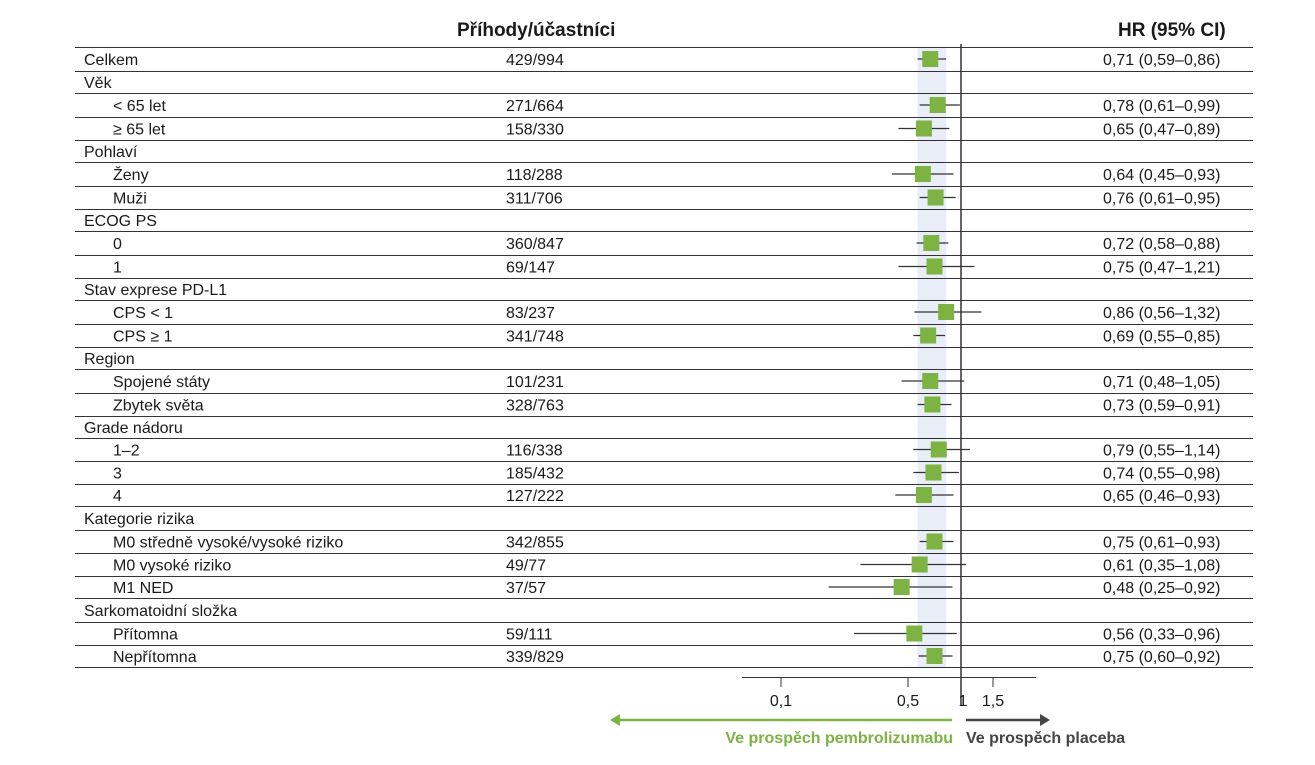 The height and width of the screenshot is (765, 1315). Describe the element at coordinates (530, 268) in the screenshot. I see `events-value: 69/147` at that location.